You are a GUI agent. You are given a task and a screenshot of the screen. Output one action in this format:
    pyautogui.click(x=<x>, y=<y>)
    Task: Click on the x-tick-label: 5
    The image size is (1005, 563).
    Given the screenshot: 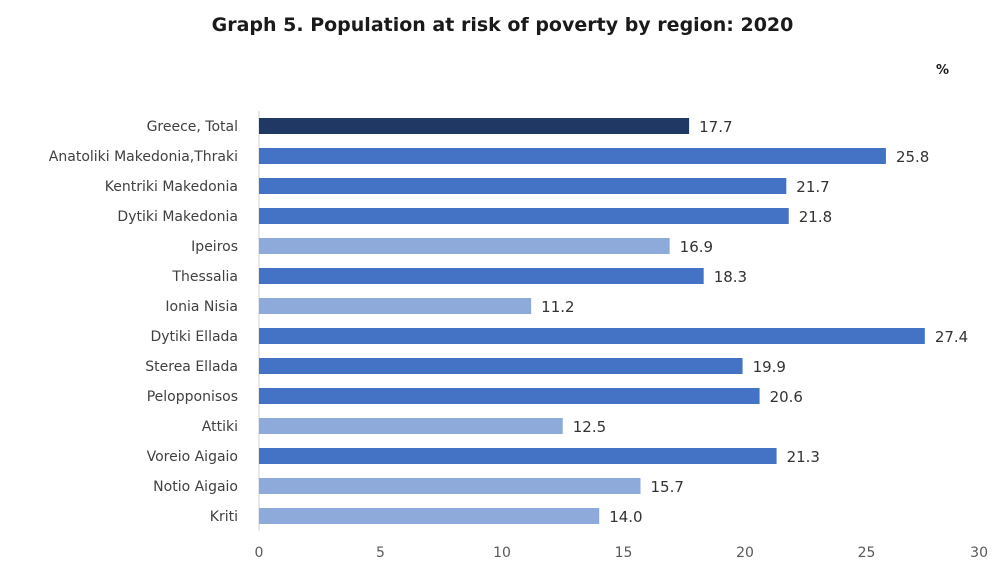 What is the action you would take?
    pyautogui.click(x=380, y=553)
    